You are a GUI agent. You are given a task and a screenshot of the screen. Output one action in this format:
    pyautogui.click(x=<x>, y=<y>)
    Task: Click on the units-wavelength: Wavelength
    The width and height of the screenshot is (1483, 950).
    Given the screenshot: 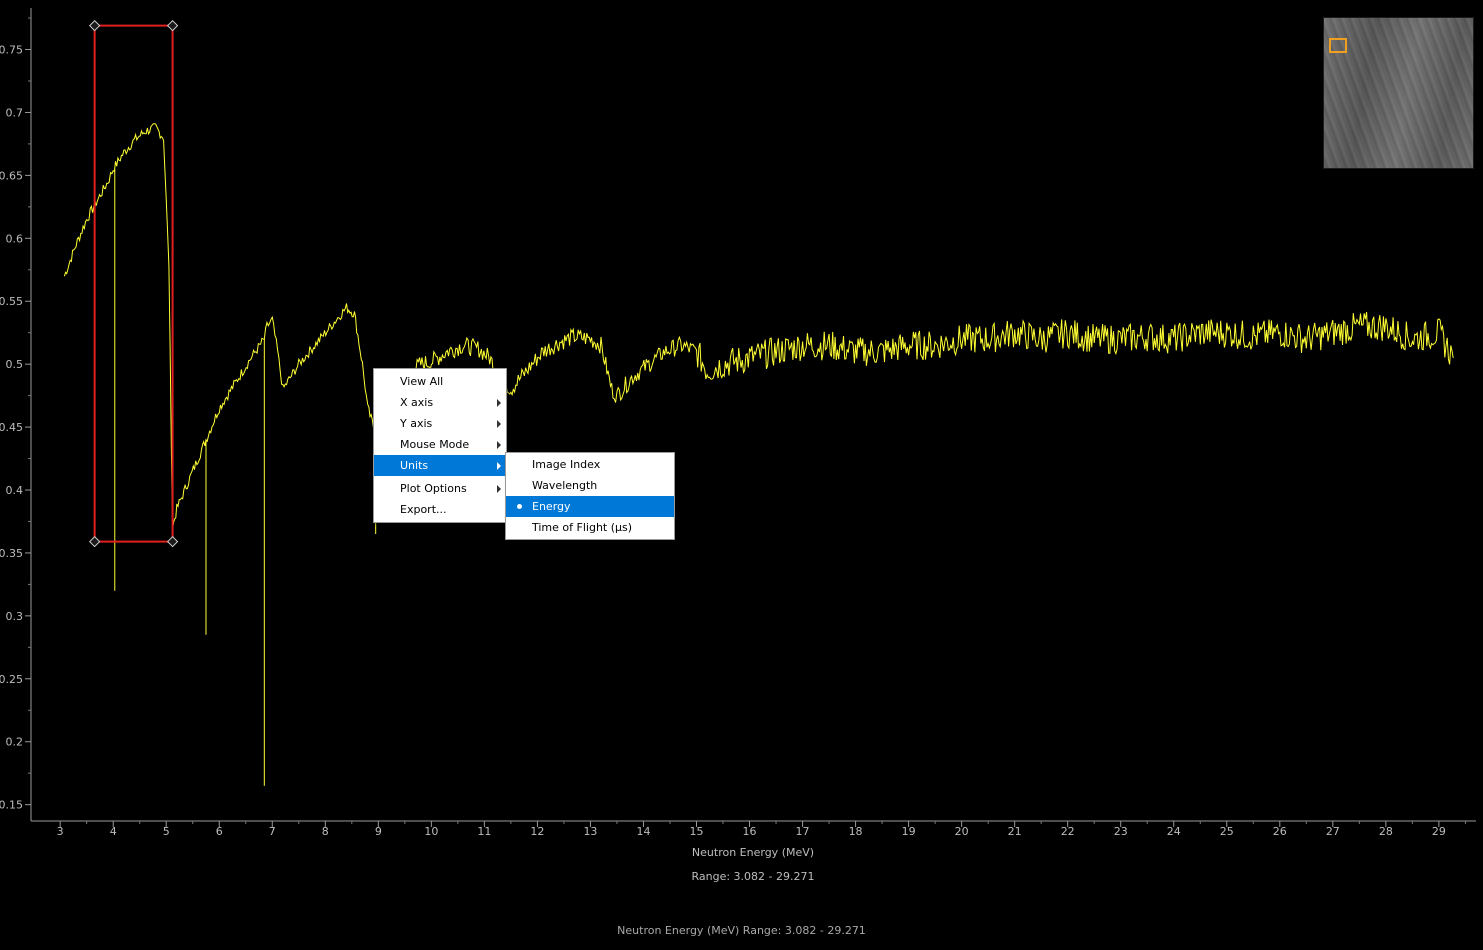 What is the action you would take?
    pyautogui.click(x=590, y=485)
    